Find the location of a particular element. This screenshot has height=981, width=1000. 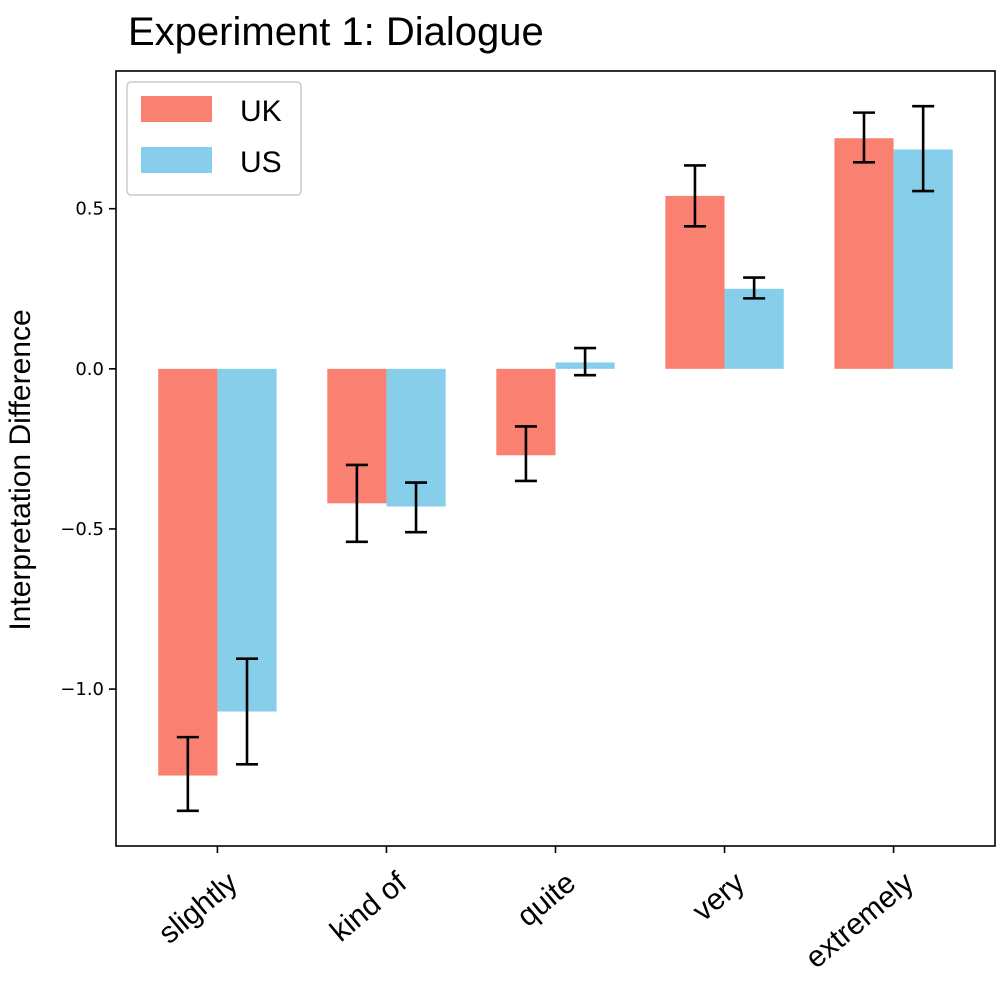

error-bar-us-kind-of is located at coordinates (416, 507).